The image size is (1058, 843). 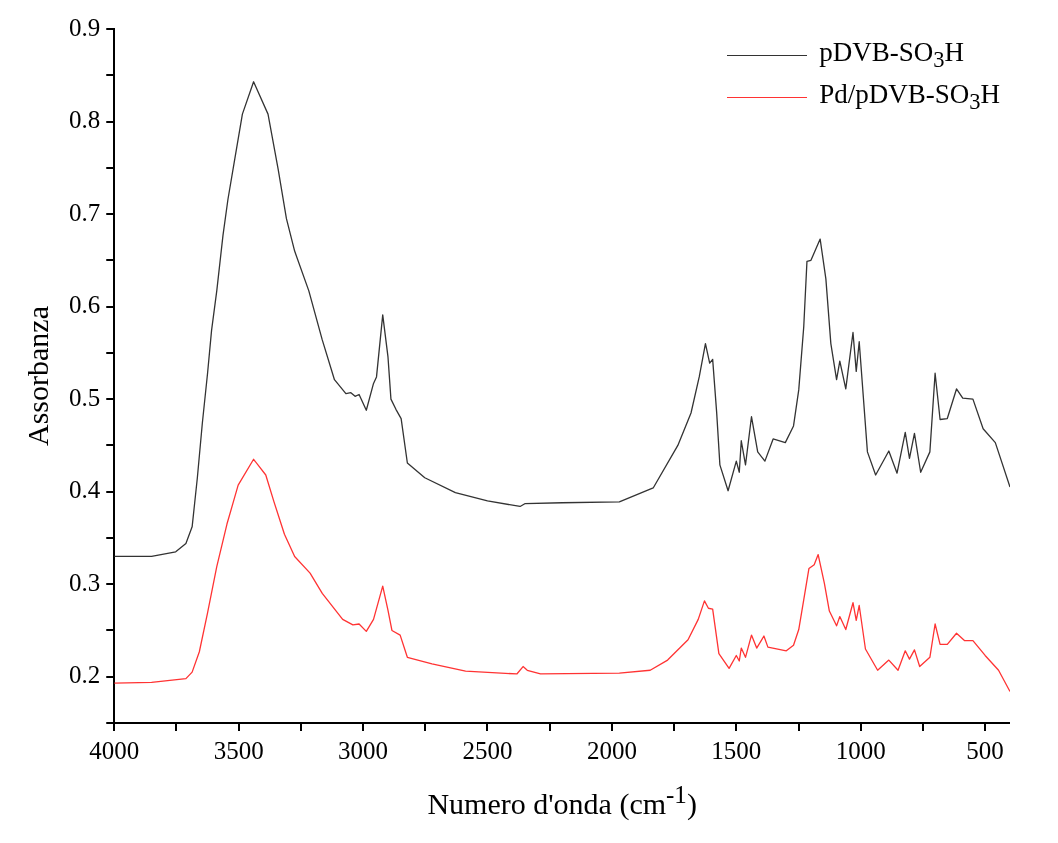 What do you see at coordinates (114, 750) in the screenshot?
I see `x-tick-label: 4000` at bounding box center [114, 750].